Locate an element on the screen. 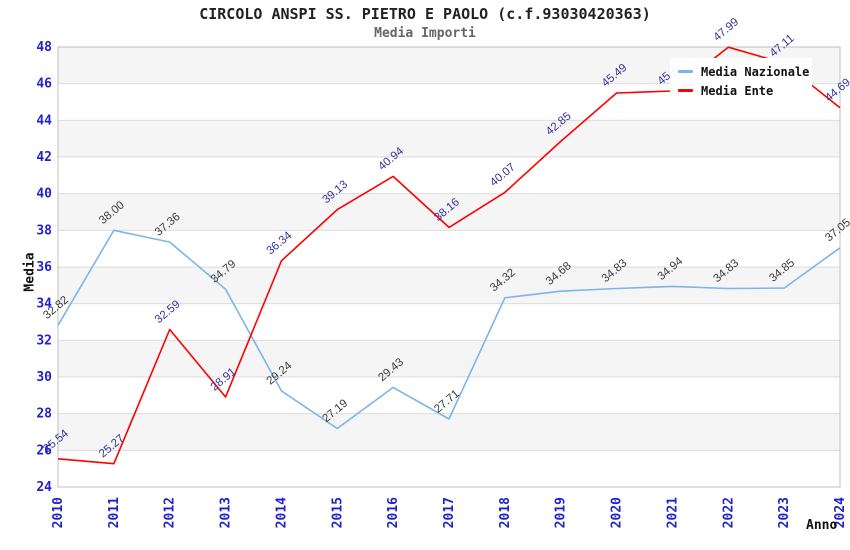 The width and height of the screenshot is (850, 550). x-tick-label: 2018 is located at coordinates (505, 512).